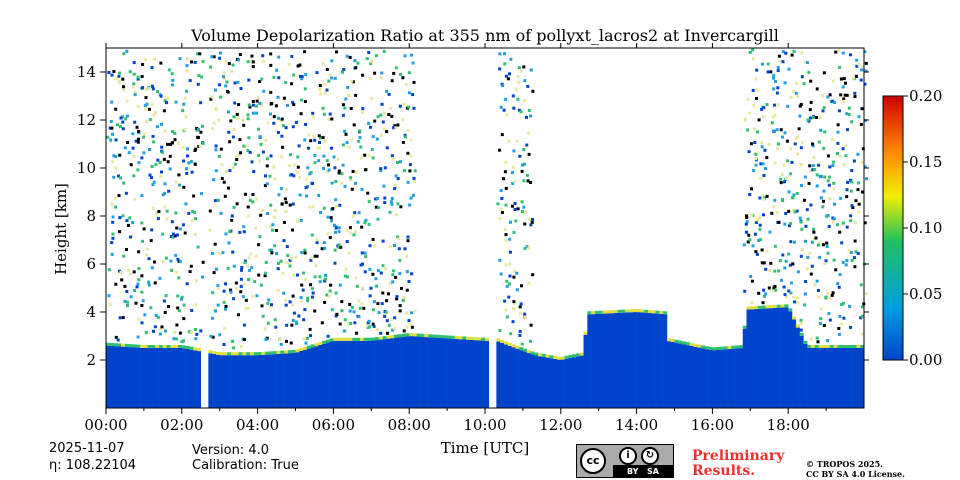 This screenshot has height=480, width=960. I want to click on colorbar-tick-label: 0.15, so click(925, 162).